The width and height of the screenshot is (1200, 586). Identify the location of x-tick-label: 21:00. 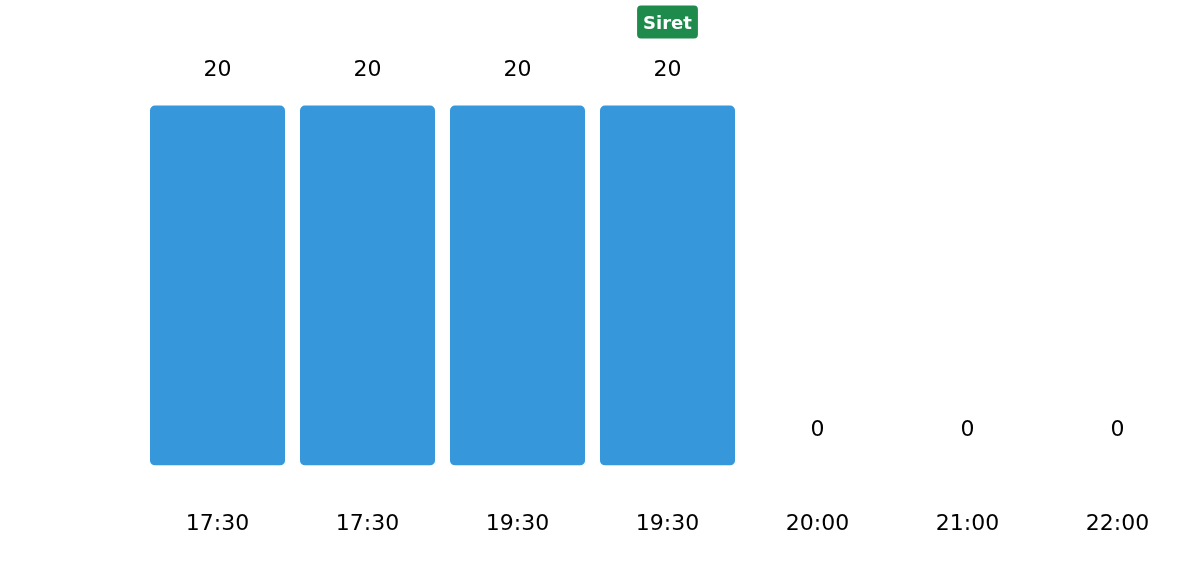
(967, 522).